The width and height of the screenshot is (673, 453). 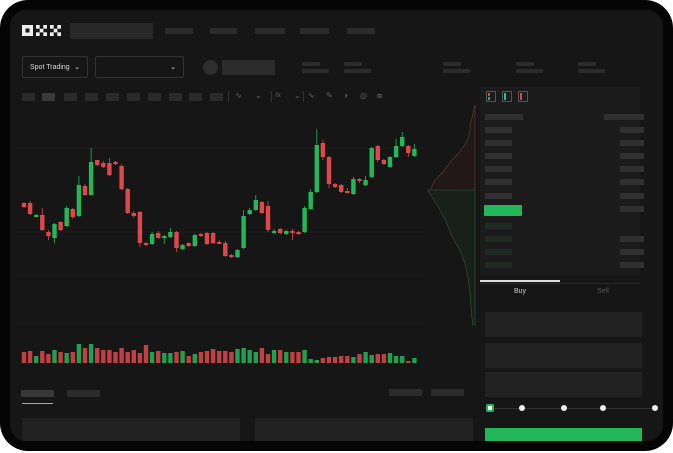 I want to click on header-search-placeholder, so click(x=111, y=31).